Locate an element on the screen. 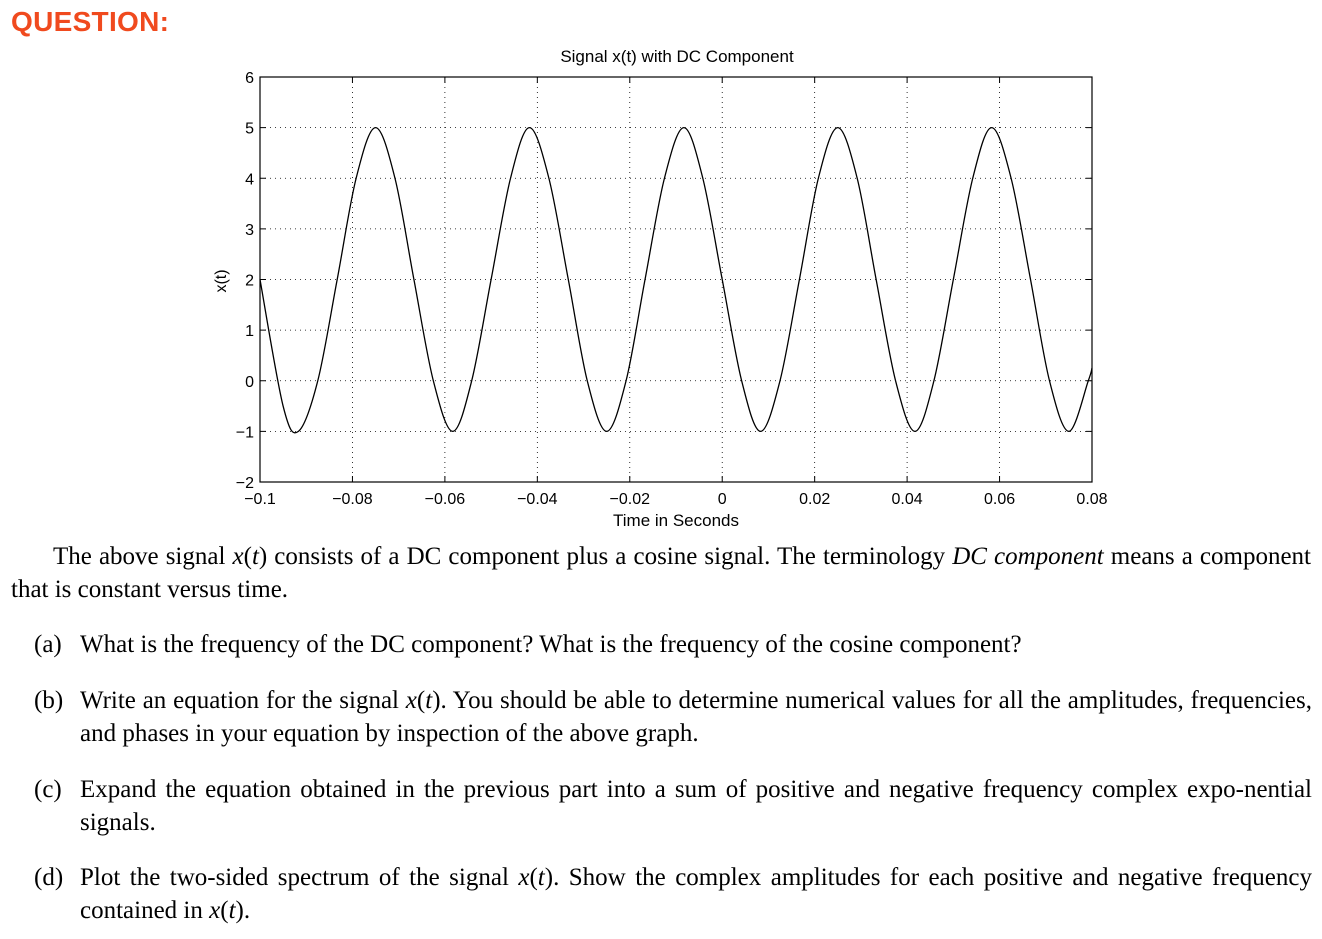 This screenshot has height=939, width=1322. y-tick-labels: −2 −1 0 1 2 3 4 5 6 is located at coordinates (245, 281).